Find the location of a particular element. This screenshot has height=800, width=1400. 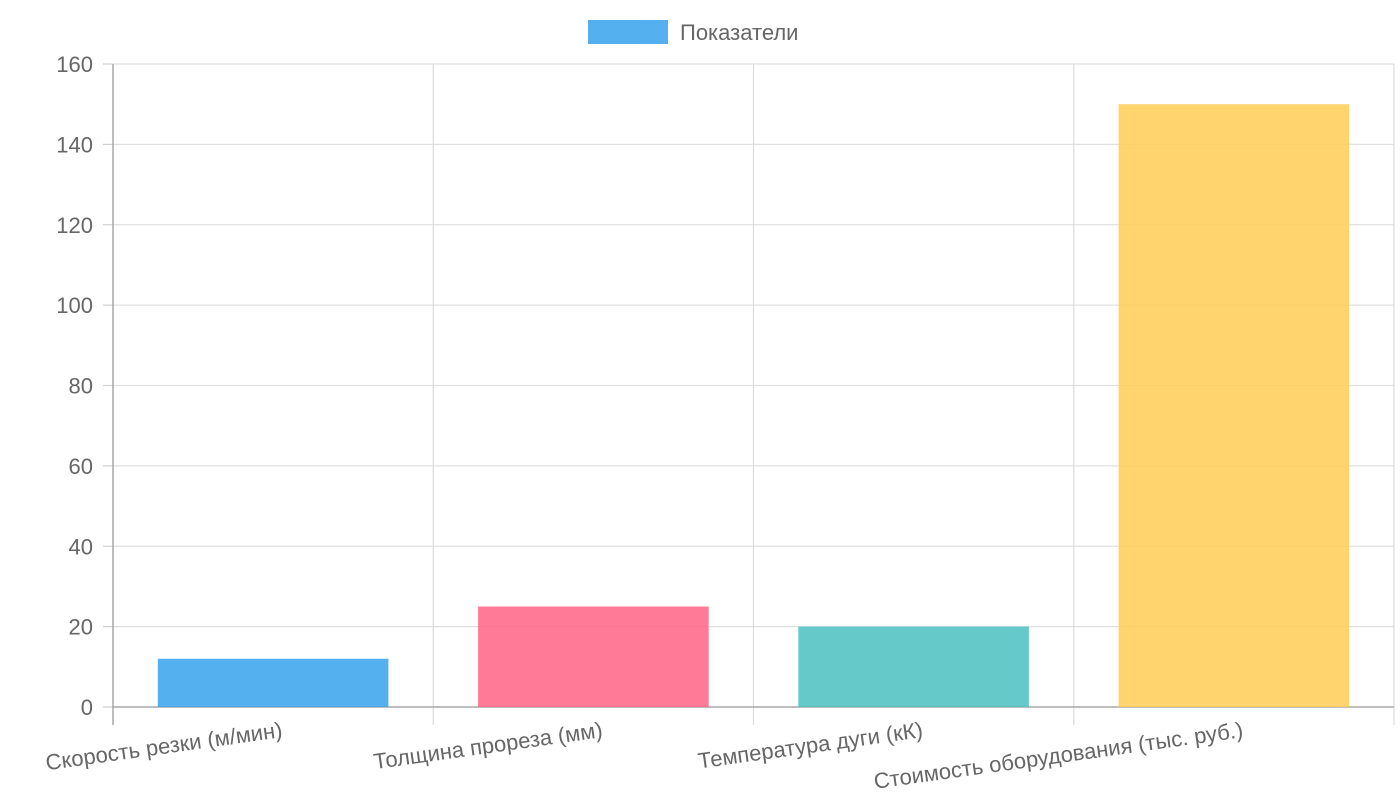

legend: Показатели is located at coordinates (693, 32).